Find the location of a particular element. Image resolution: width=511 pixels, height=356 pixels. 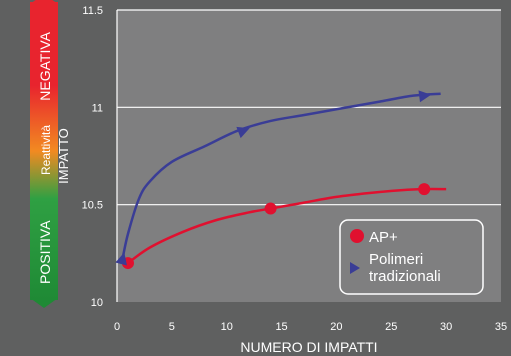

series-line-ap-plus is located at coordinates (287, 226).